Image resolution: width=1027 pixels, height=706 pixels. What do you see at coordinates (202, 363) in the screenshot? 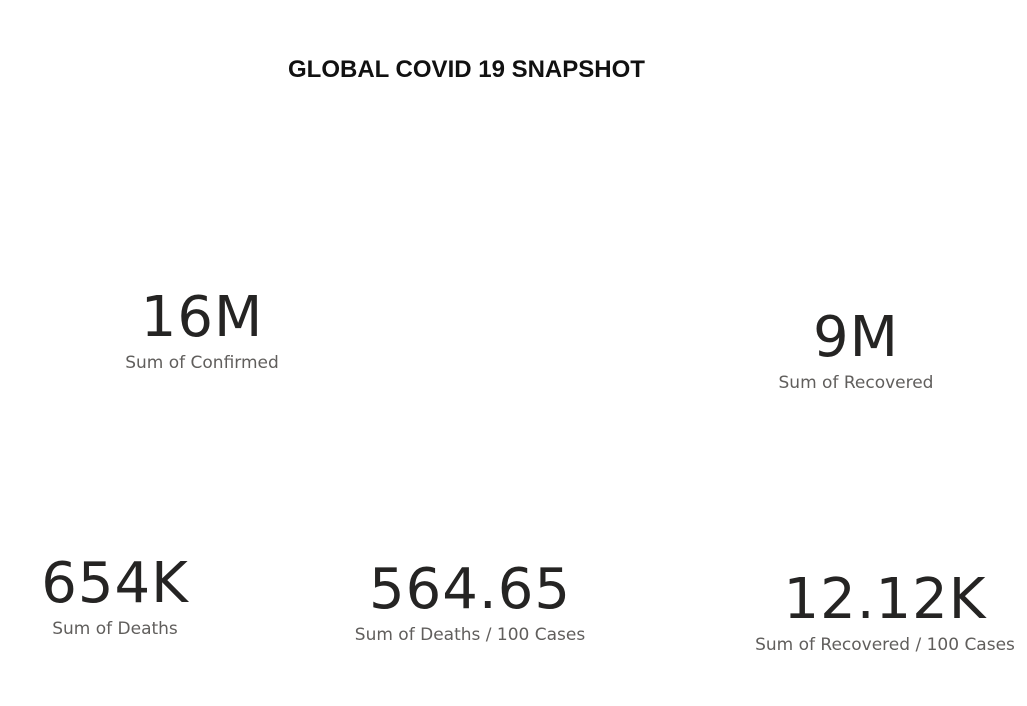
I see `card-label: Sum of Confirmed` at bounding box center [202, 363].